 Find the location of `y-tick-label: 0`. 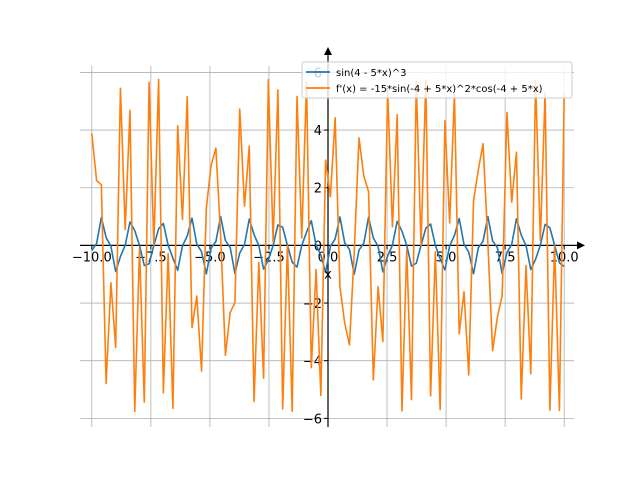

y-tick-label: 0 is located at coordinates (318, 246).